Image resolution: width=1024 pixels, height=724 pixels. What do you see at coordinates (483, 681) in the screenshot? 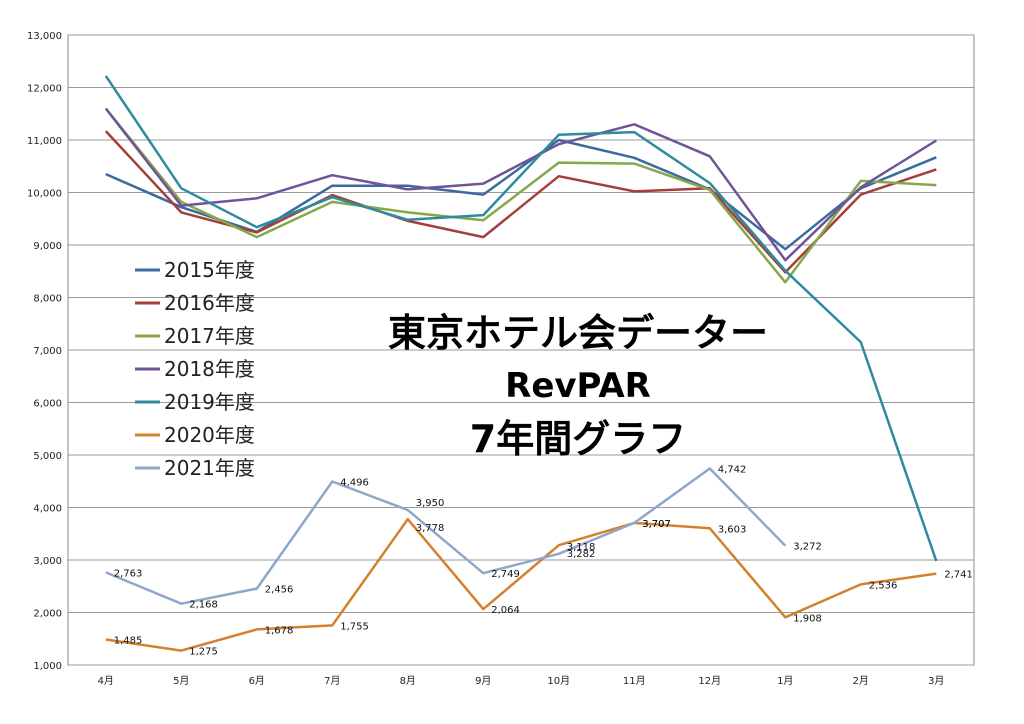
I see `x-tick-label: 9月` at bounding box center [483, 681].